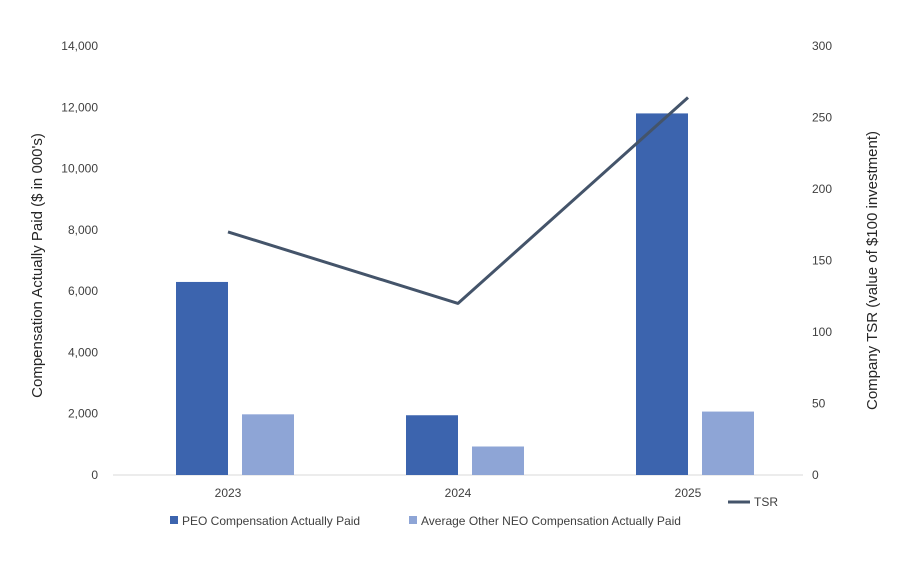 Image resolution: width=914 pixels, height=568 pixels. What do you see at coordinates (872, 270) in the screenshot?
I see `right-axis-title: Company TSR (value of $100 investment)` at bounding box center [872, 270].